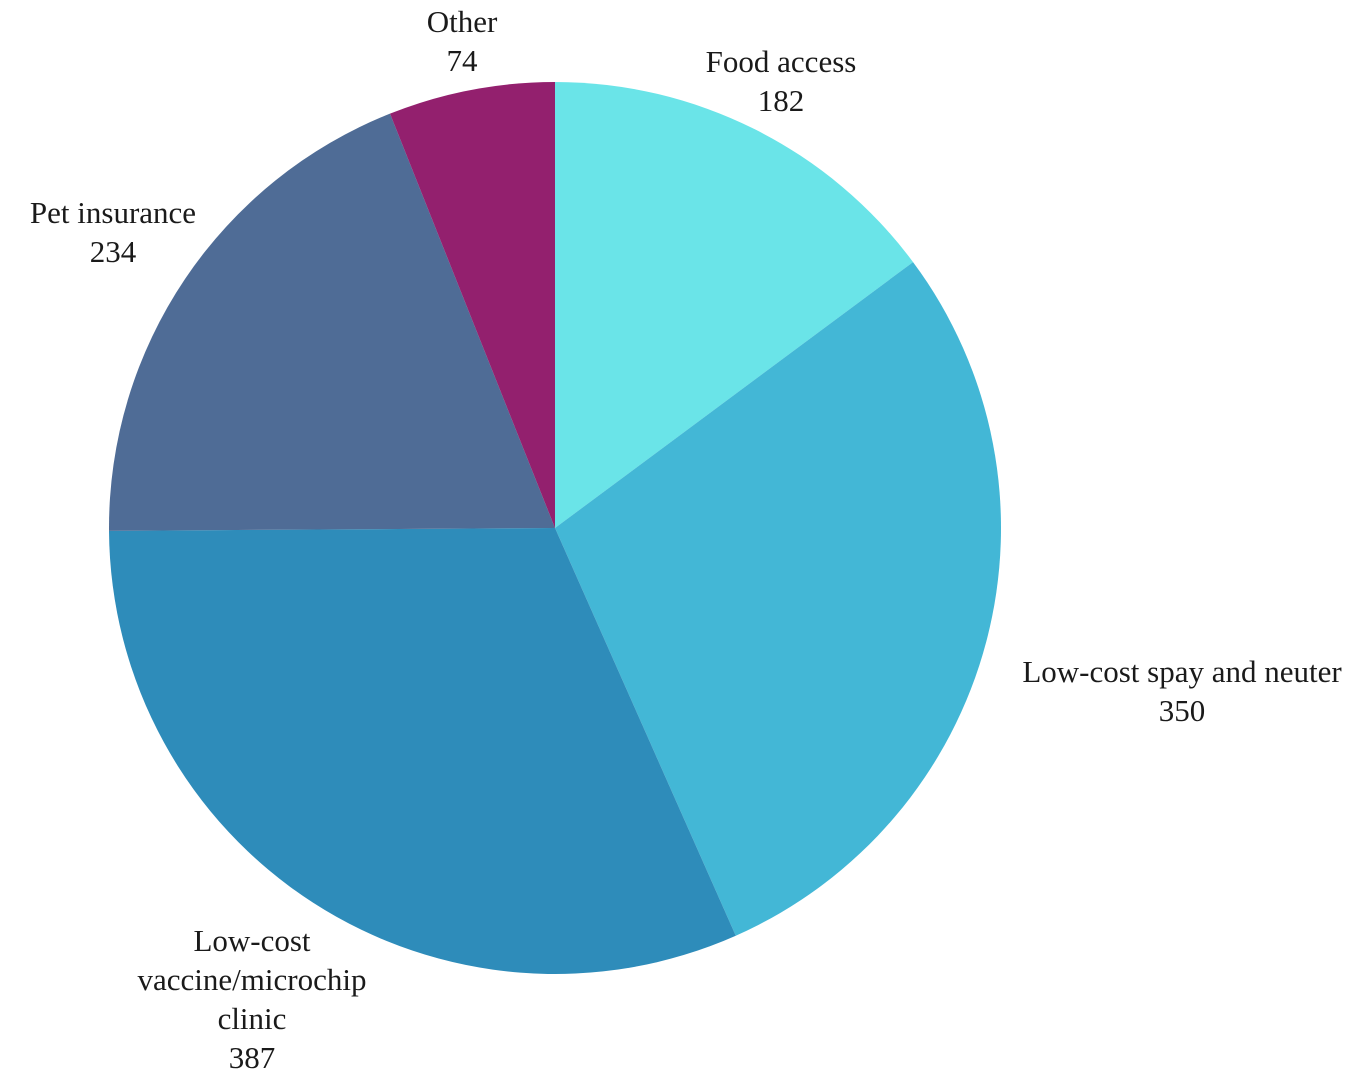 This screenshot has height=1074, width=1371. Describe the element at coordinates (252, 1057) in the screenshot. I see `data-label-value-low-cost-vaccine-microchip-clinic: 387` at that location.